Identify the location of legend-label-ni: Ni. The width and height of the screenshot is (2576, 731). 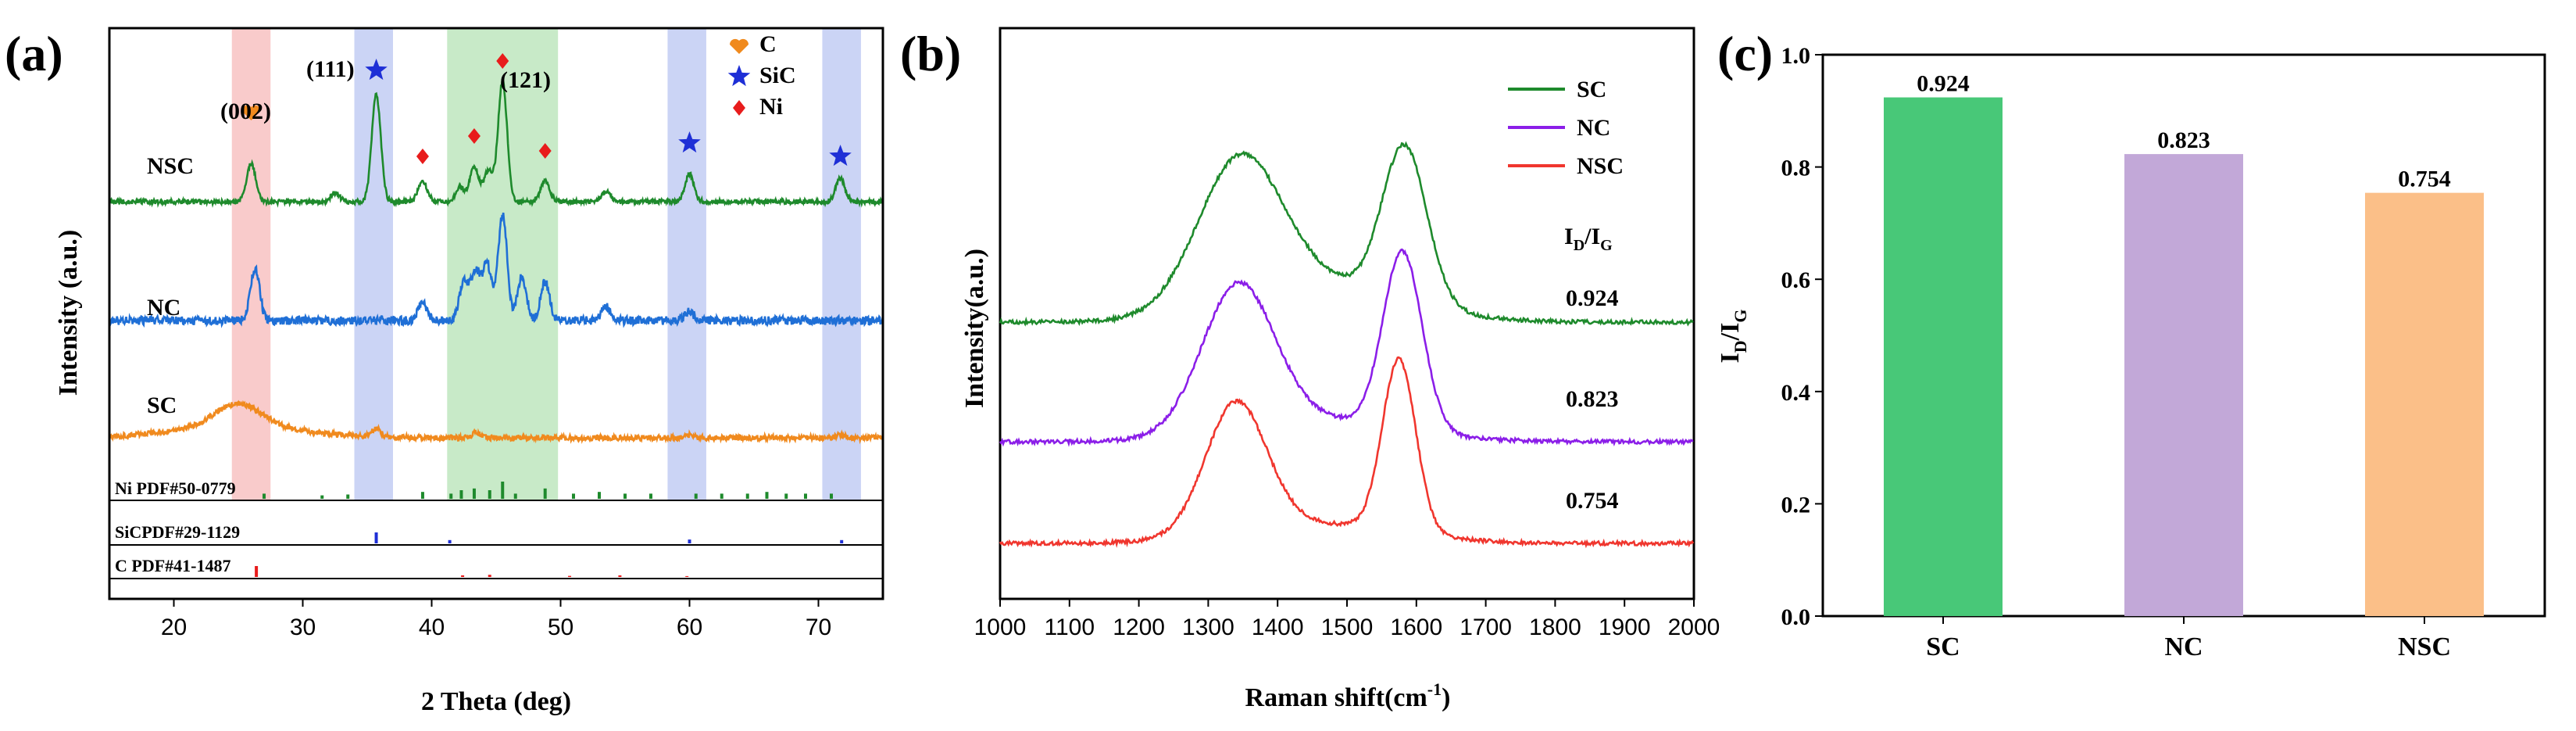
(771, 107).